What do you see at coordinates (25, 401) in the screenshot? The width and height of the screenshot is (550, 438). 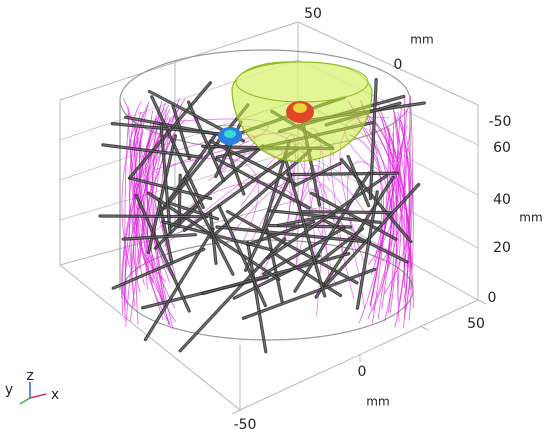 I see `triad-y` at bounding box center [25, 401].